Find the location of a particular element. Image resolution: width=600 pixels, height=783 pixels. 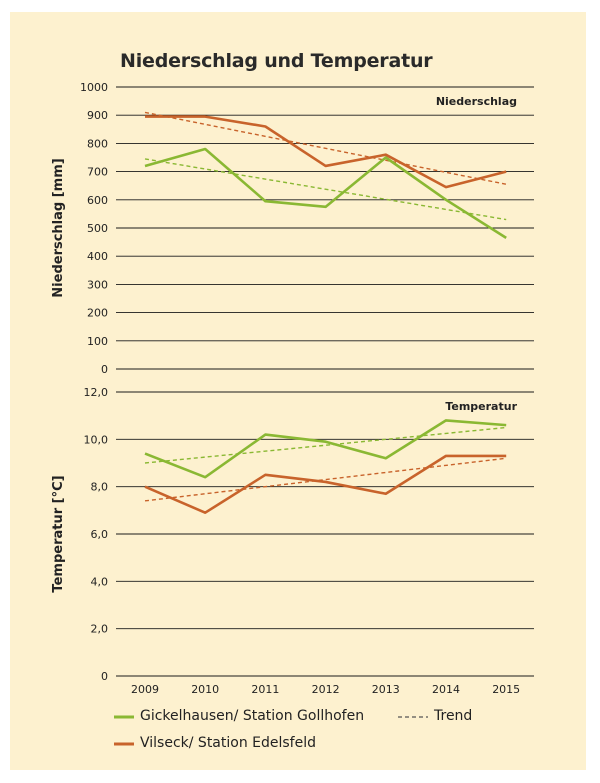

y-tick-label: 12,0 is located at coordinates (96, 392).